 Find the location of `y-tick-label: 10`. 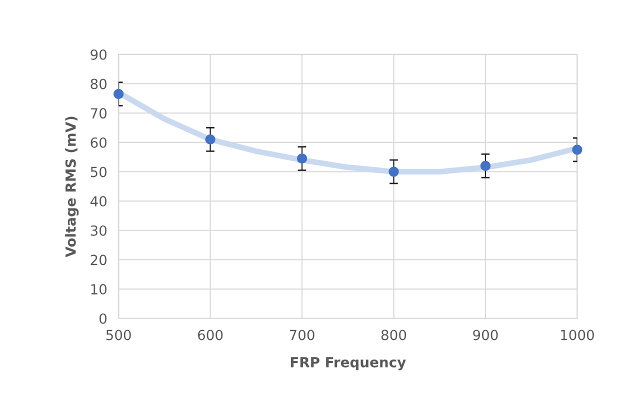

y-tick-label: 10 is located at coordinates (99, 289).